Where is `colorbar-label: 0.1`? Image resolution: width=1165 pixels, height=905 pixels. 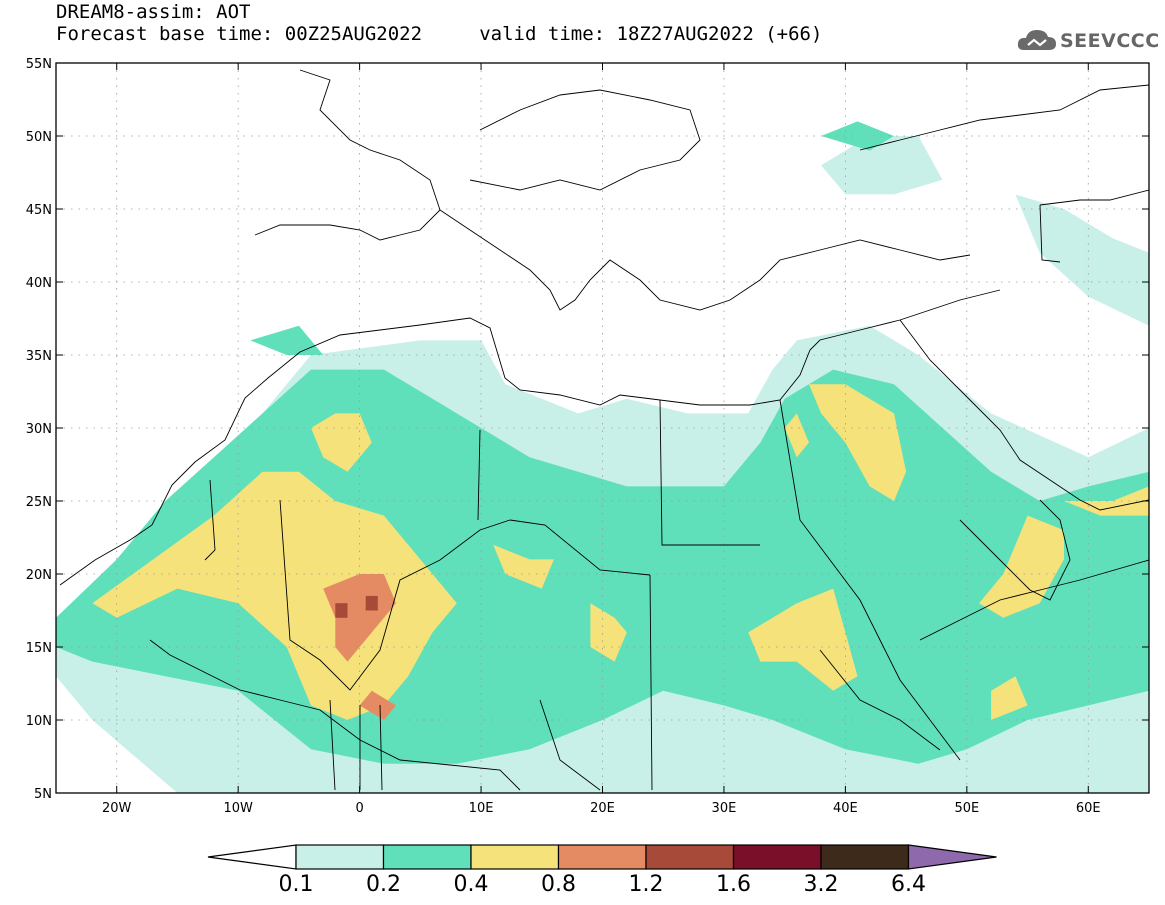 colorbar-label: 0.1 is located at coordinates (296, 884).